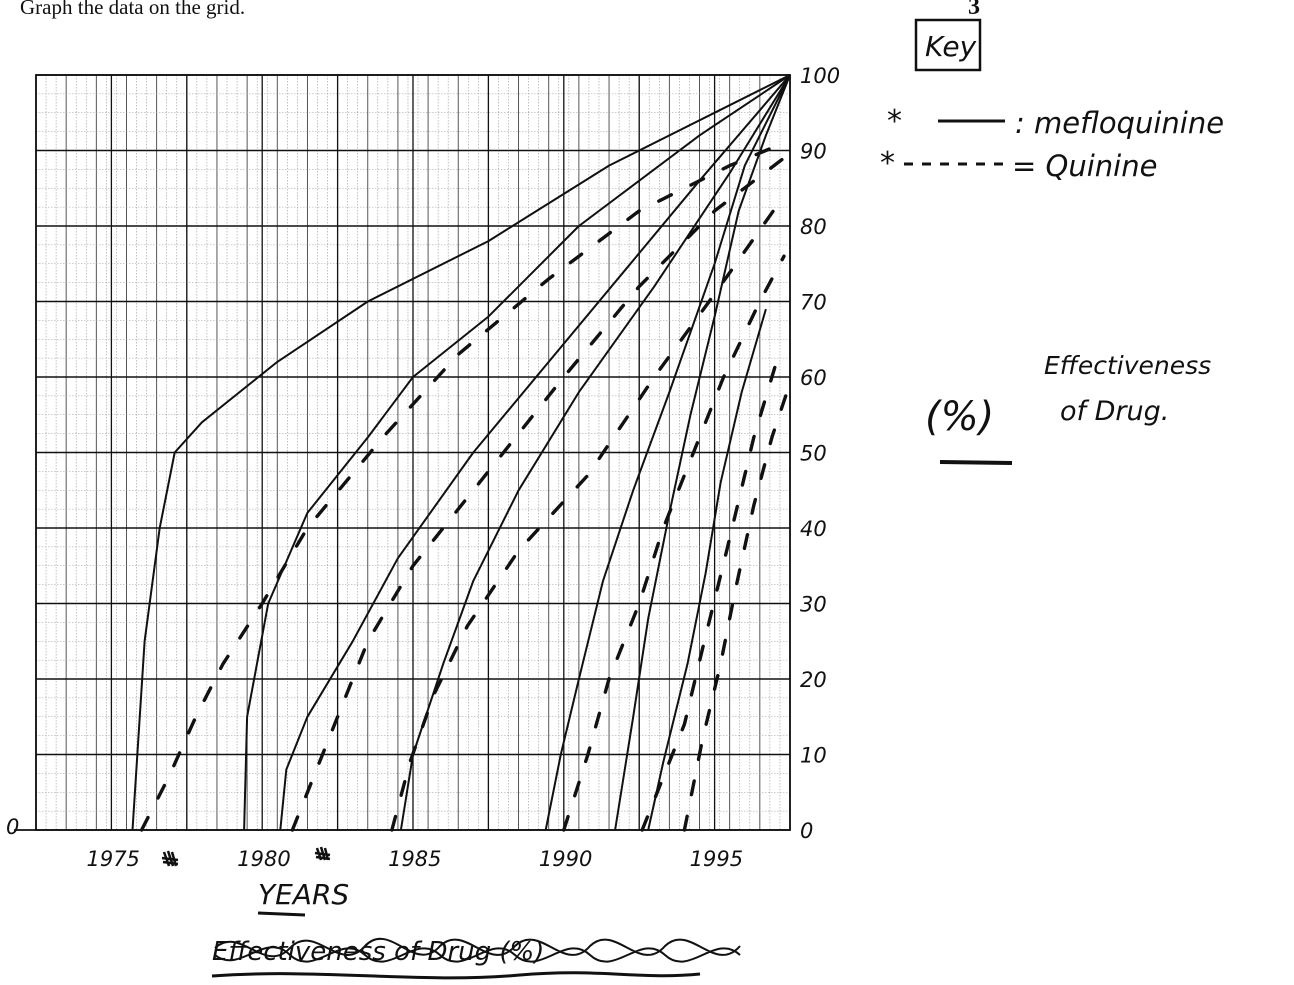 This screenshot has width=1294, height=985. What do you see at coordinates (806, 831) in the screenshot?
I see `y-tick-label: 0` at bounding box center [806, 831].